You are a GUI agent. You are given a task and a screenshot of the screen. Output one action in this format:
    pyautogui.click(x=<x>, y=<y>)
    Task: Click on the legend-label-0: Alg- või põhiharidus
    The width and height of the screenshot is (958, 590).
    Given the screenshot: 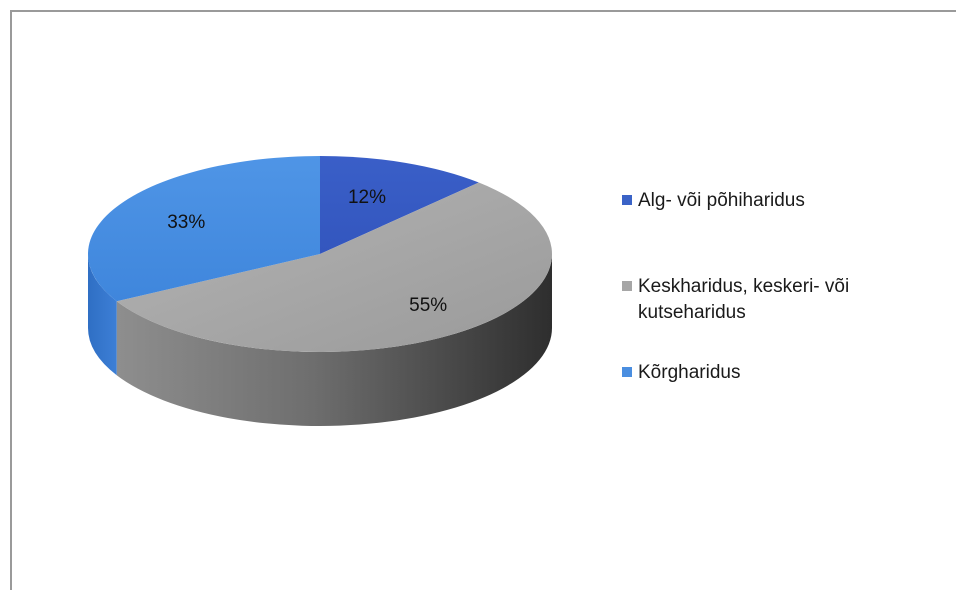 What is the action you would take?
    pyautogui.click(x=721, y=200)
    